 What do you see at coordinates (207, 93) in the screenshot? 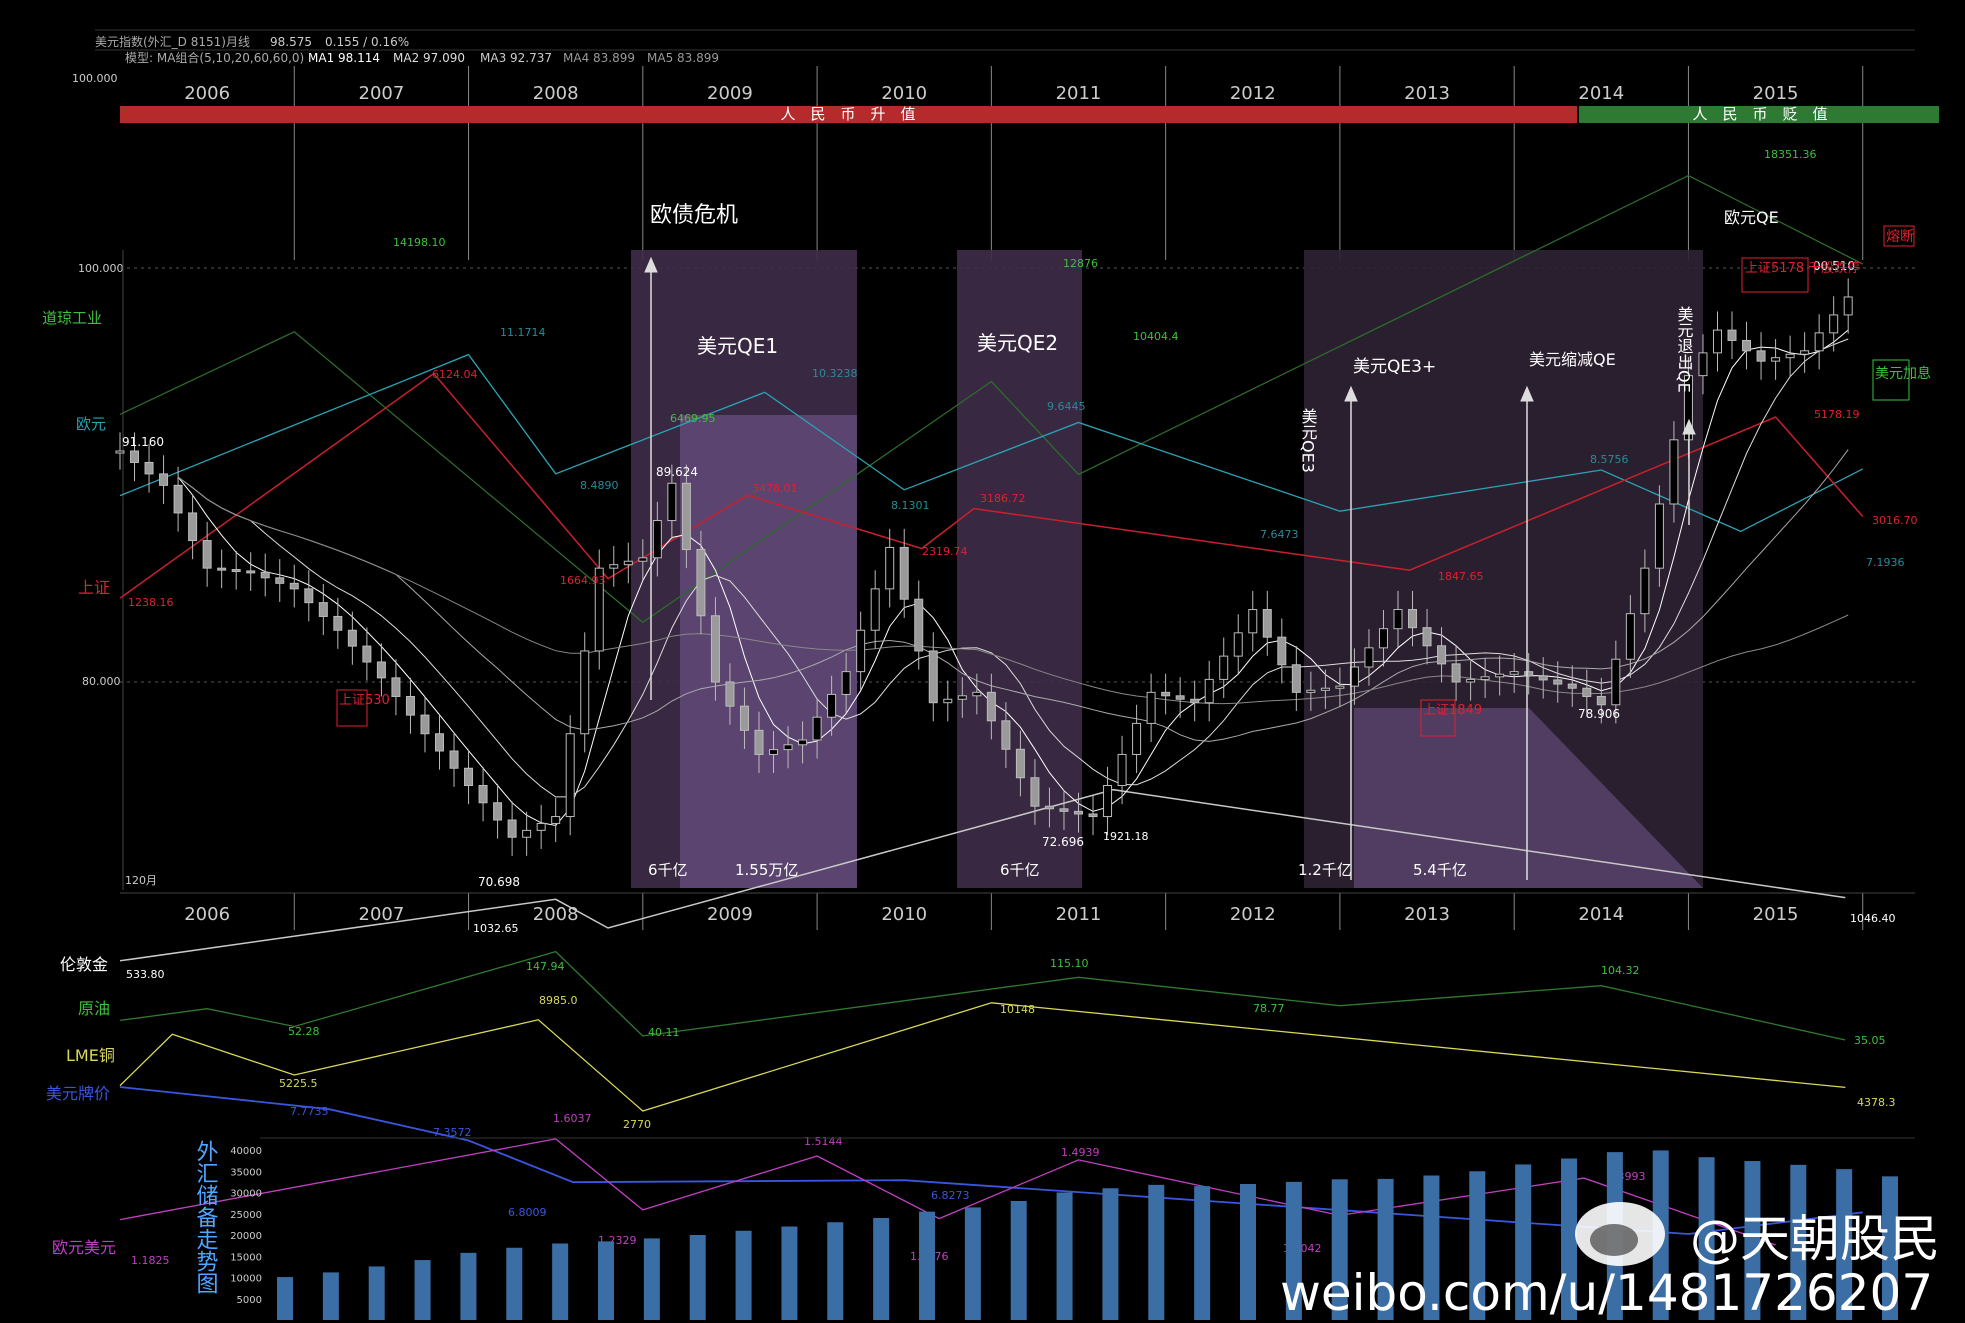
I see `year-label-top: 2006` at bounding box center [207, 93].